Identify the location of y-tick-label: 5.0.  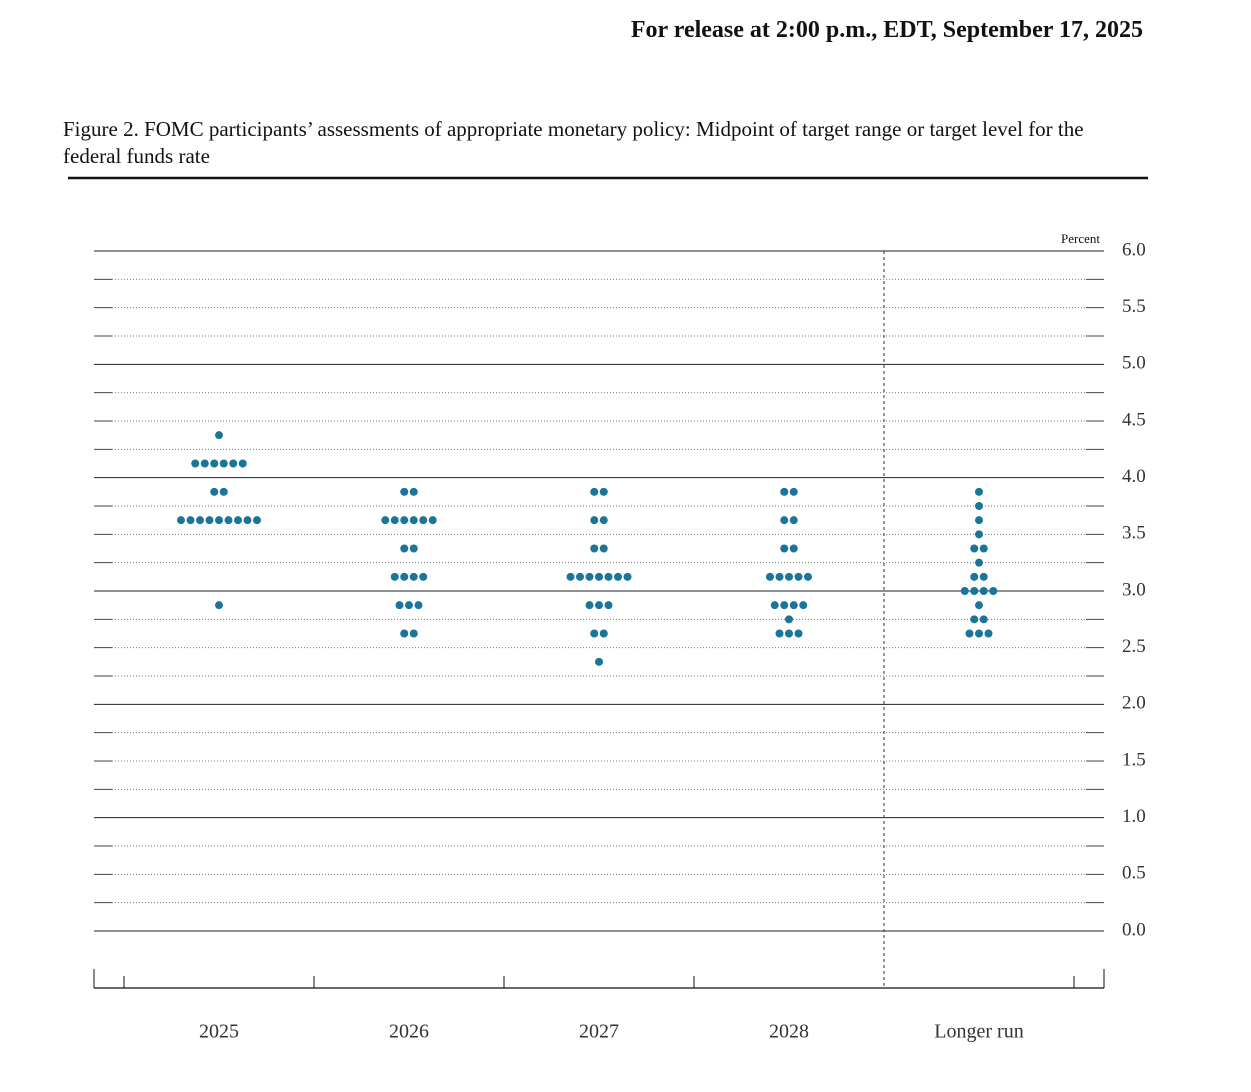
(1134, 363).